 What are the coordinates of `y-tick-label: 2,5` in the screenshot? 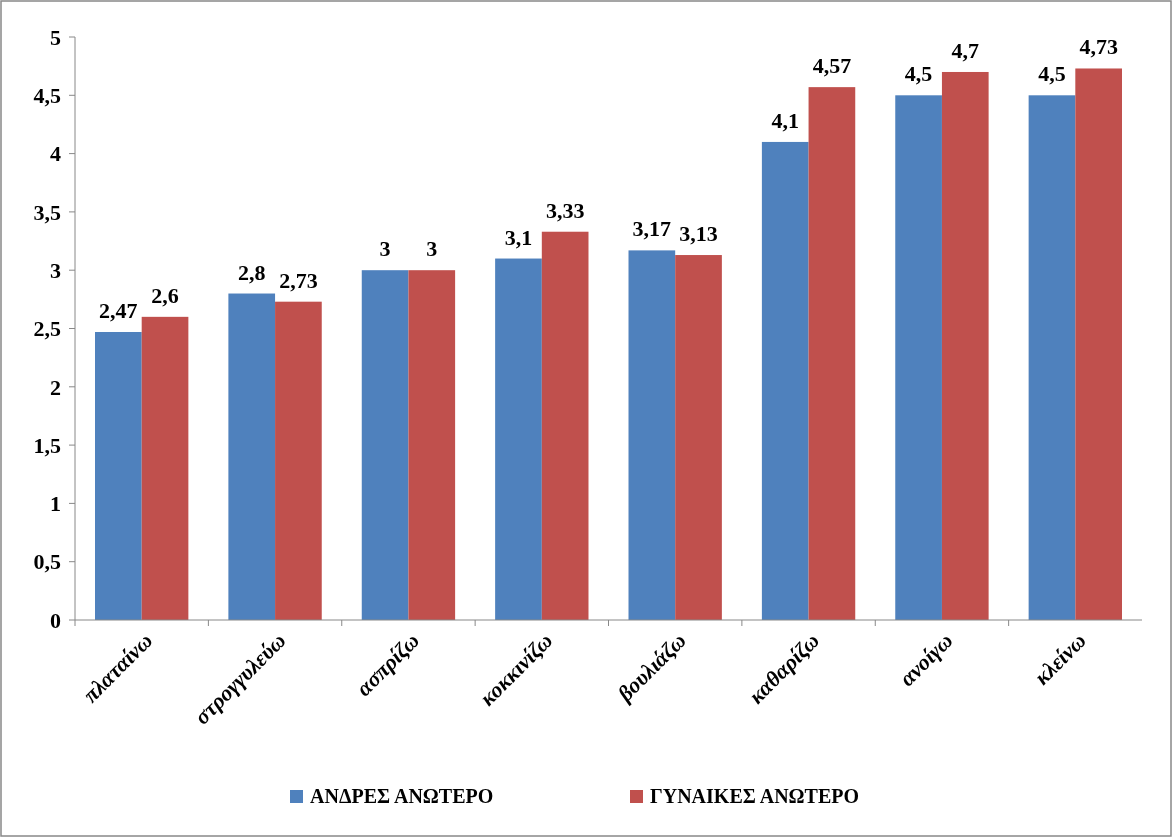 It's located at (47, 329).